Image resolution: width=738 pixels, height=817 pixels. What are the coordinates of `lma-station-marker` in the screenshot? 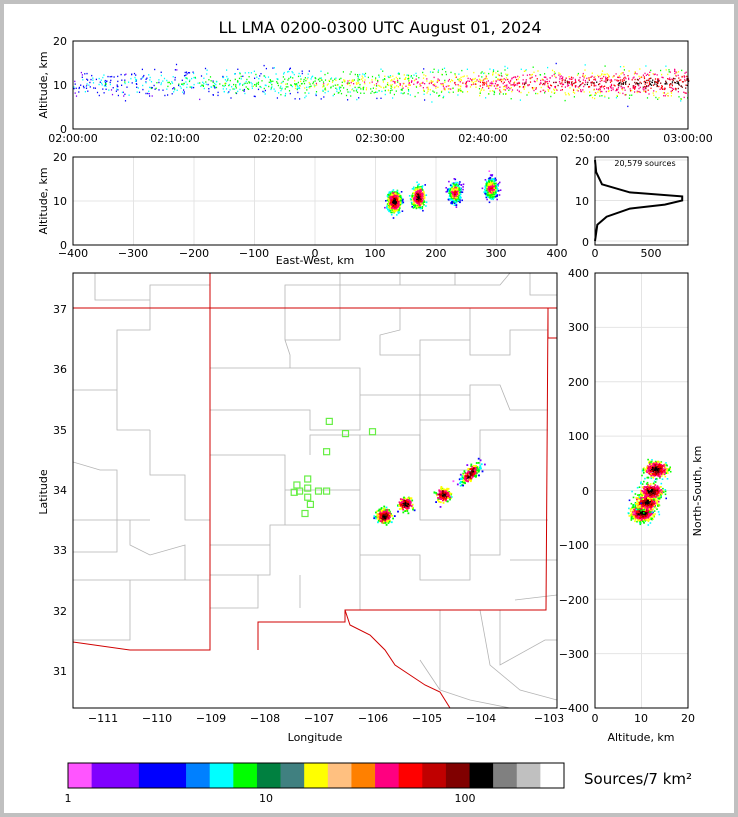 It's located at (372, 432).